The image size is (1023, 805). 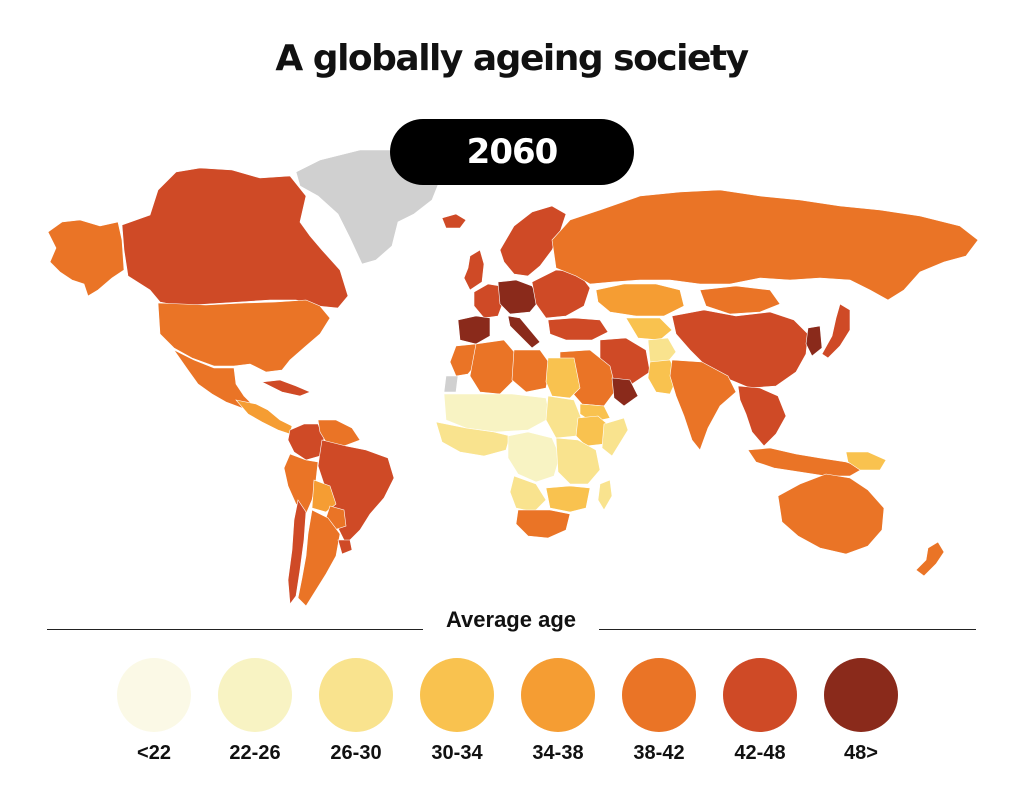 What do you see at coordinates (663, 377) in the screenshot?
I see `region-pakistan` at bounding box center [663, 377].